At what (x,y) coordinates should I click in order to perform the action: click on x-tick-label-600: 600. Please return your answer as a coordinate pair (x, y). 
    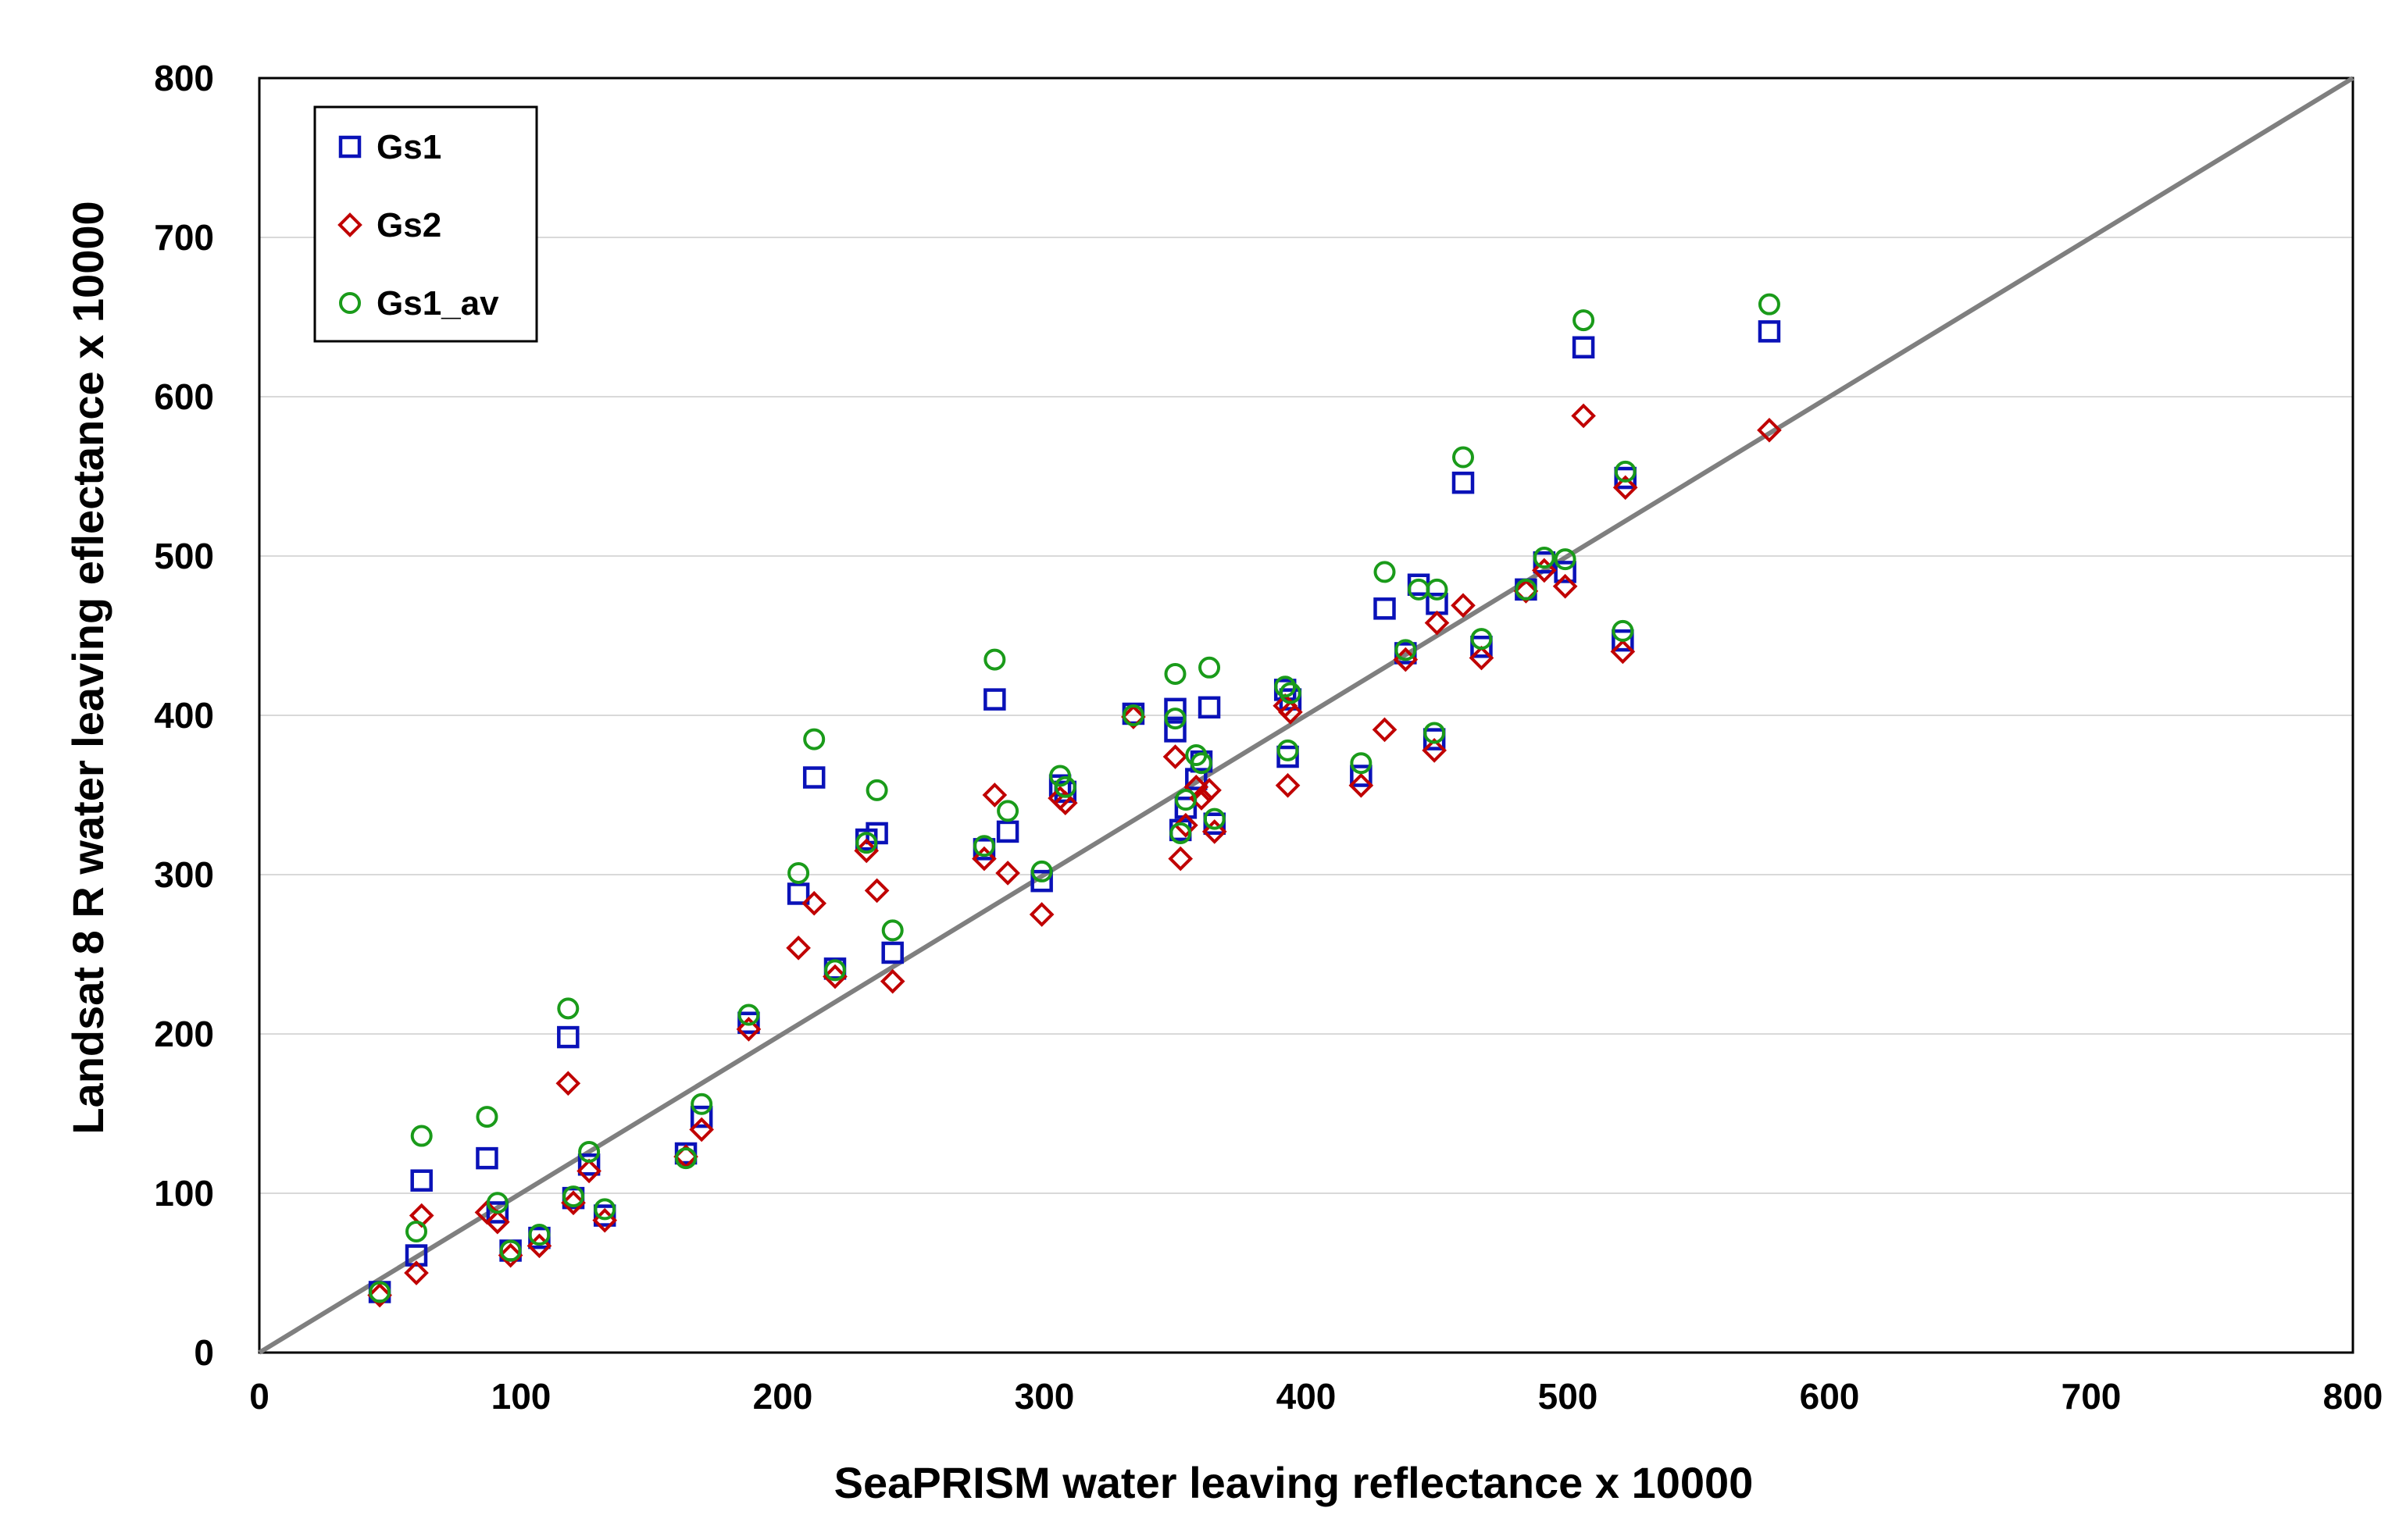
    Looking at the image, I should click on (1830, 1396).